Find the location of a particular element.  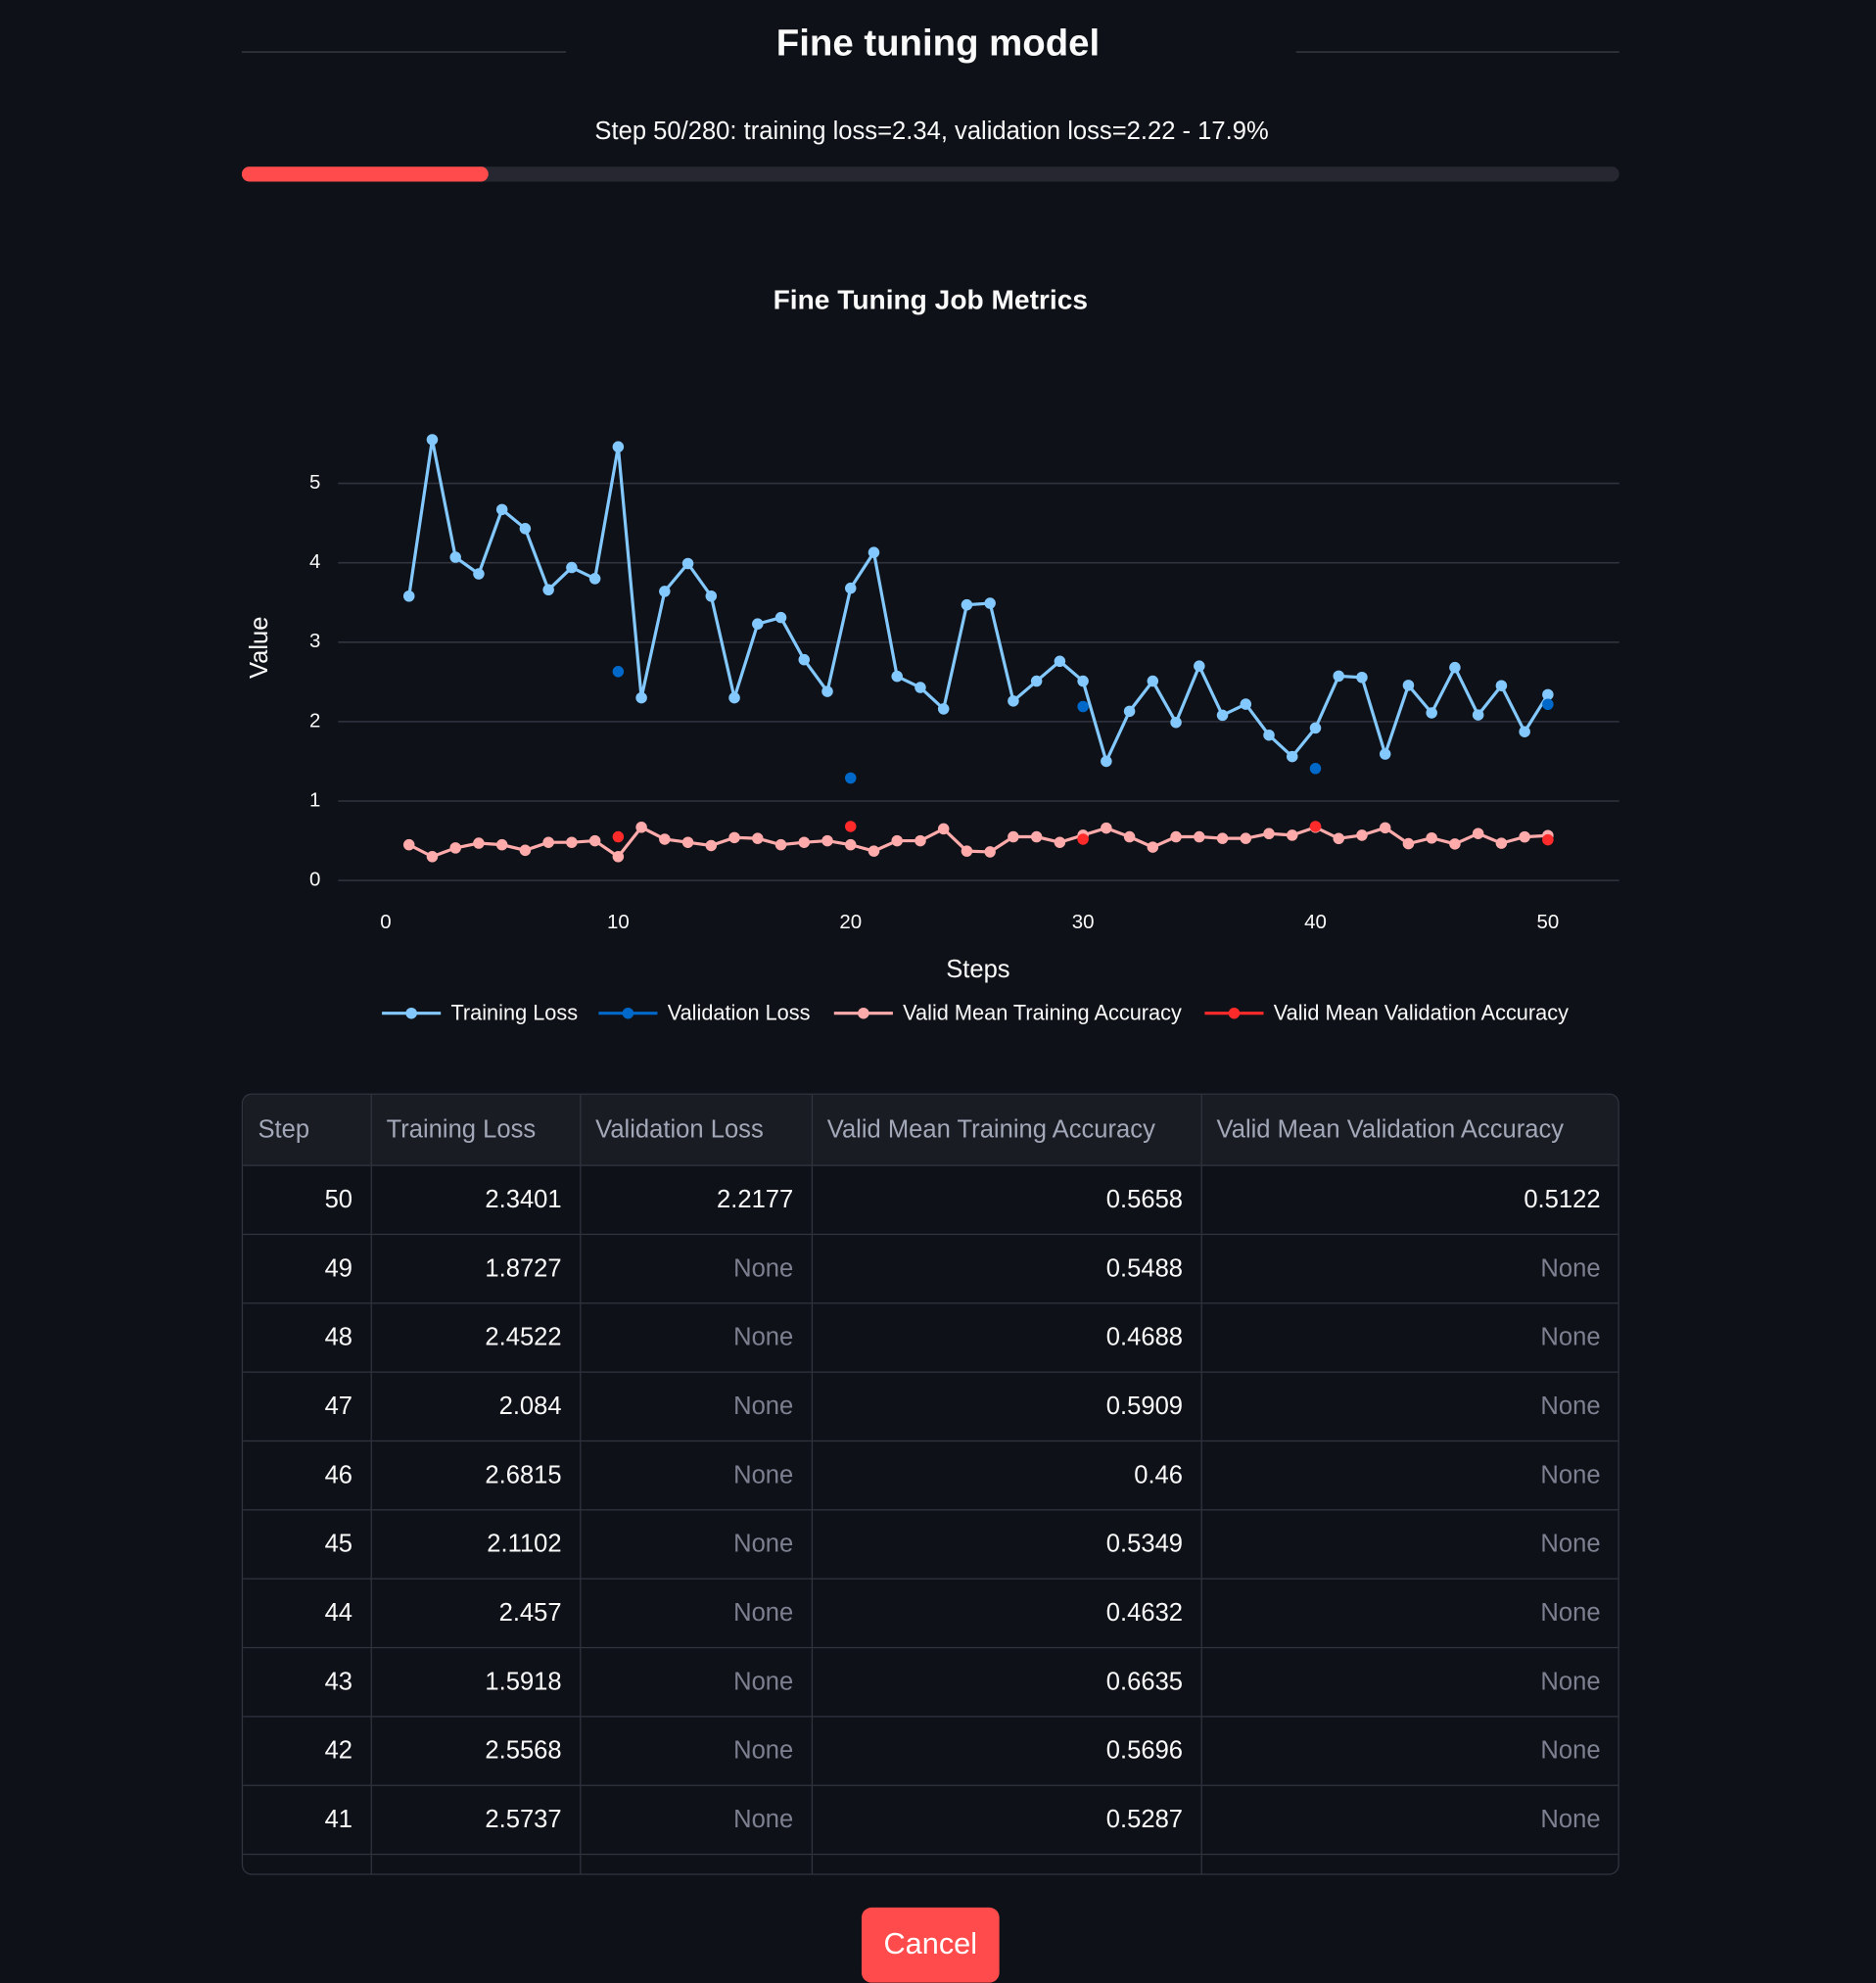

table-cell: 1.8727 is located at coordinates (476, 1269).